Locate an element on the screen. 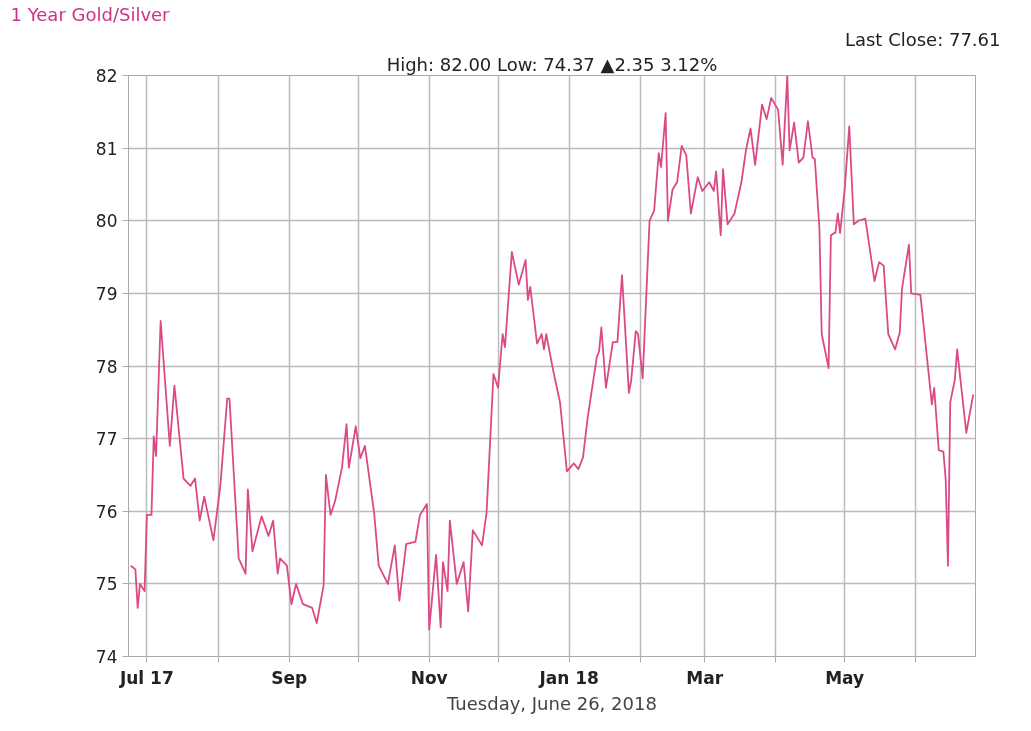 The height and width of the screenshot is (731, 1031). y-tick-label: 74 is located at coordinates (106, 657).